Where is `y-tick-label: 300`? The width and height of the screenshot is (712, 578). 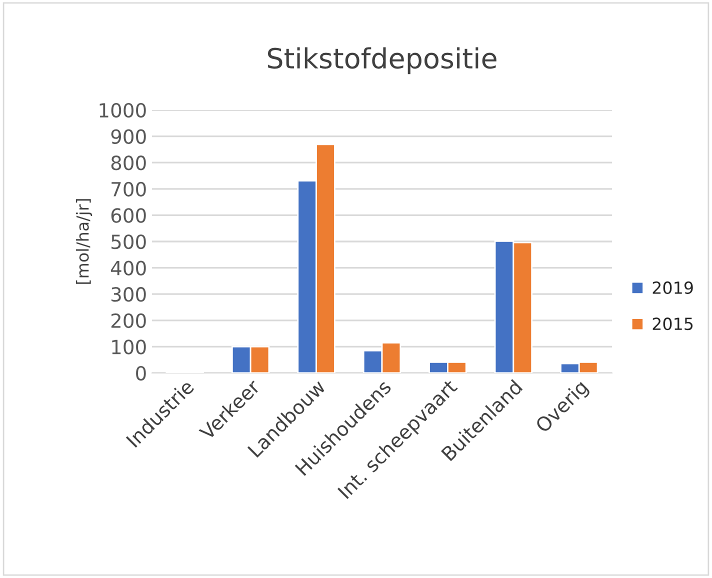 y-tick-label: 300 is located at coordinates (129, 294).